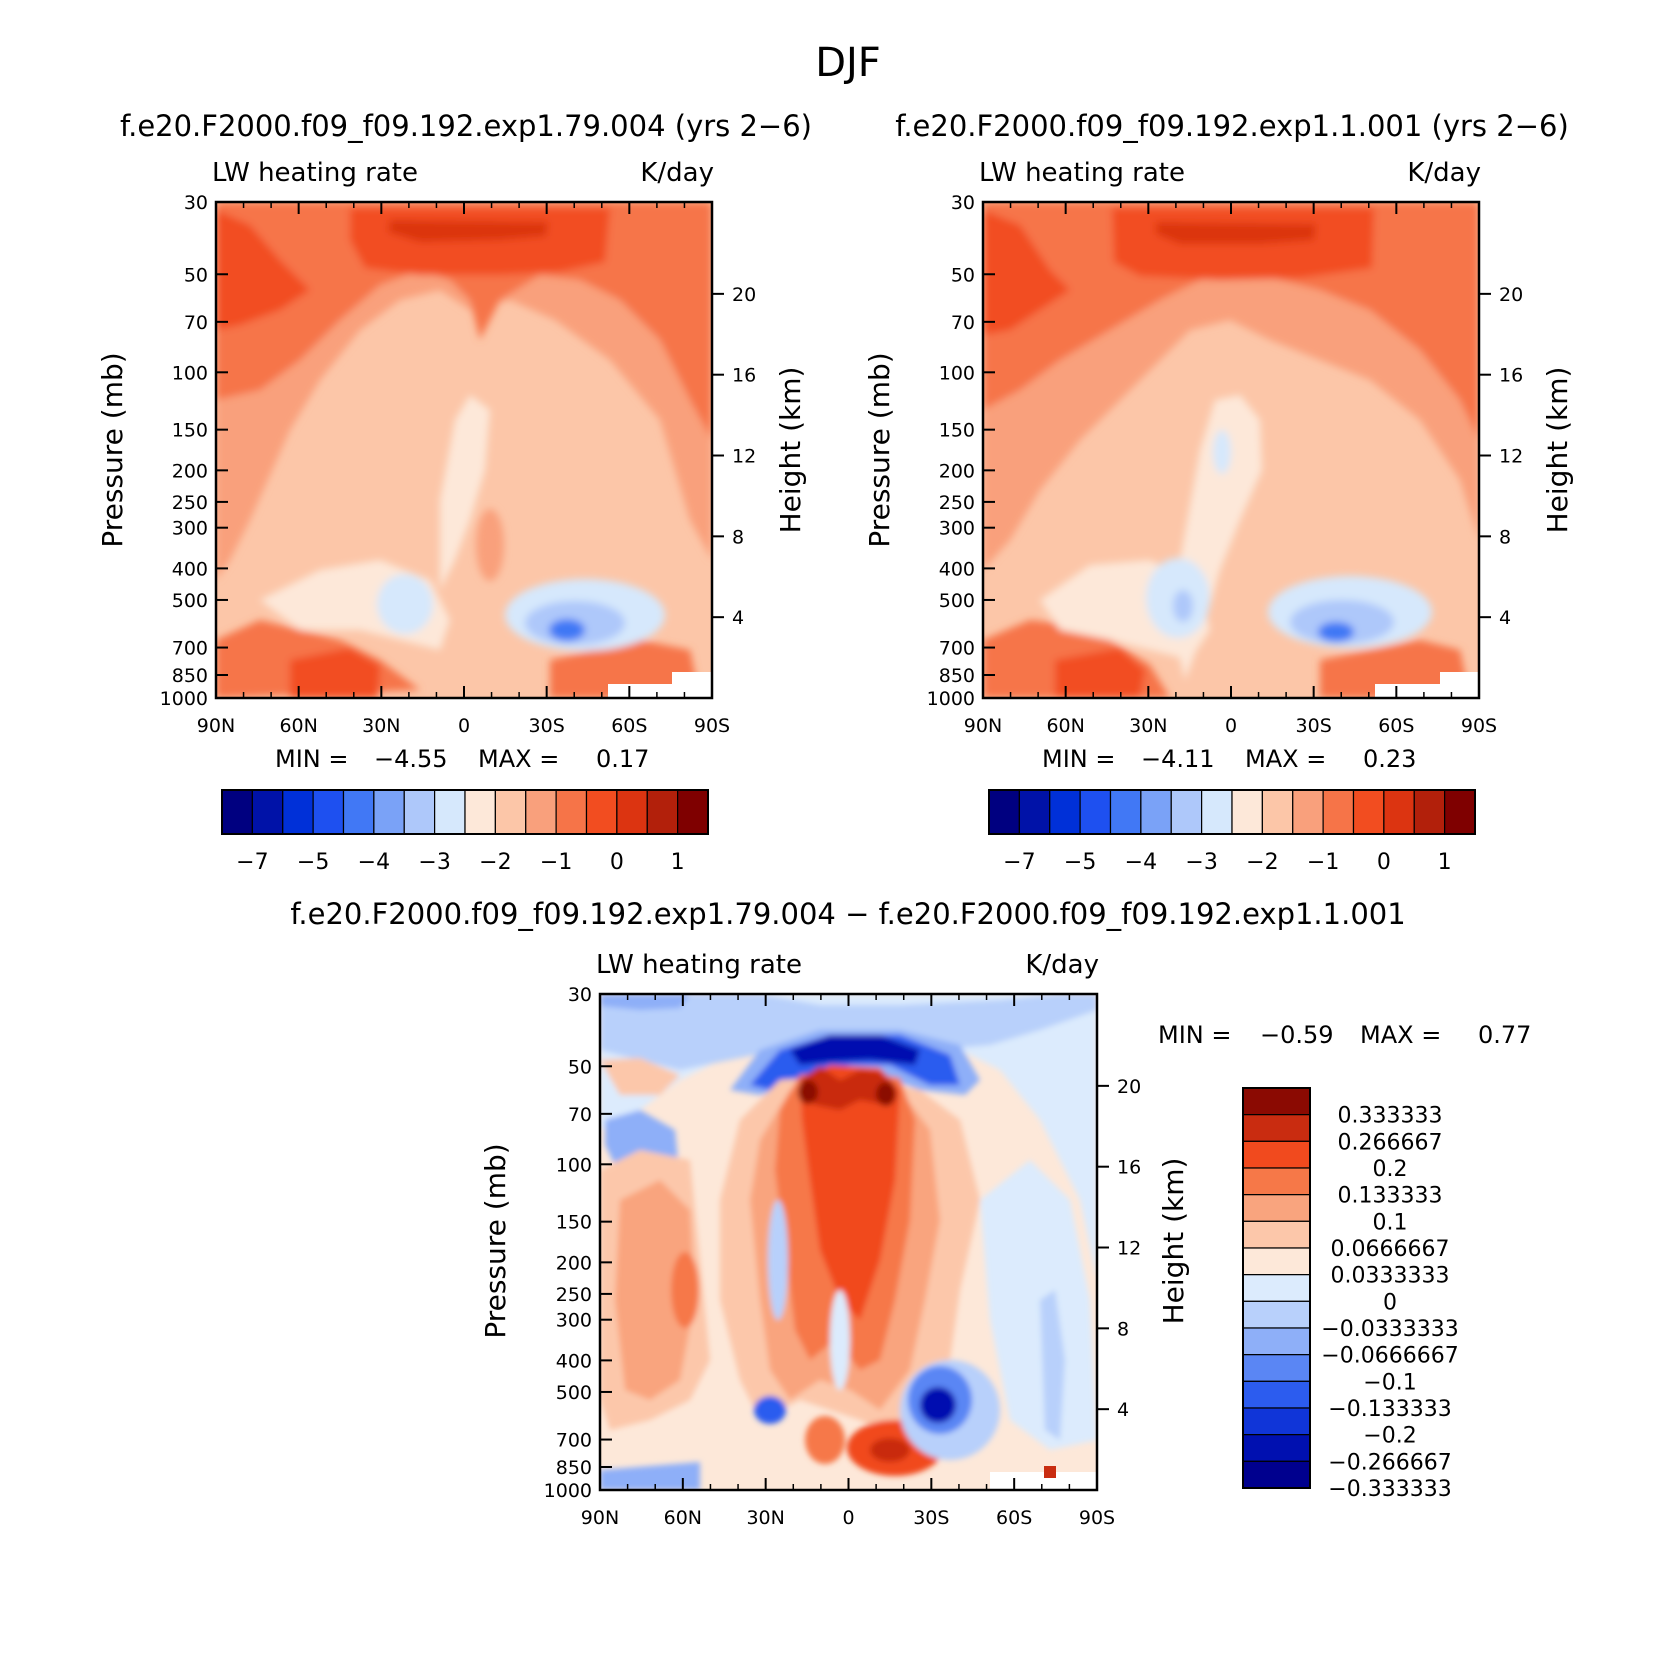  What do you see at coordinates (957, 649) in the screenshot?
I see `y-tick-label: 700` at bounding box center [957, 649].